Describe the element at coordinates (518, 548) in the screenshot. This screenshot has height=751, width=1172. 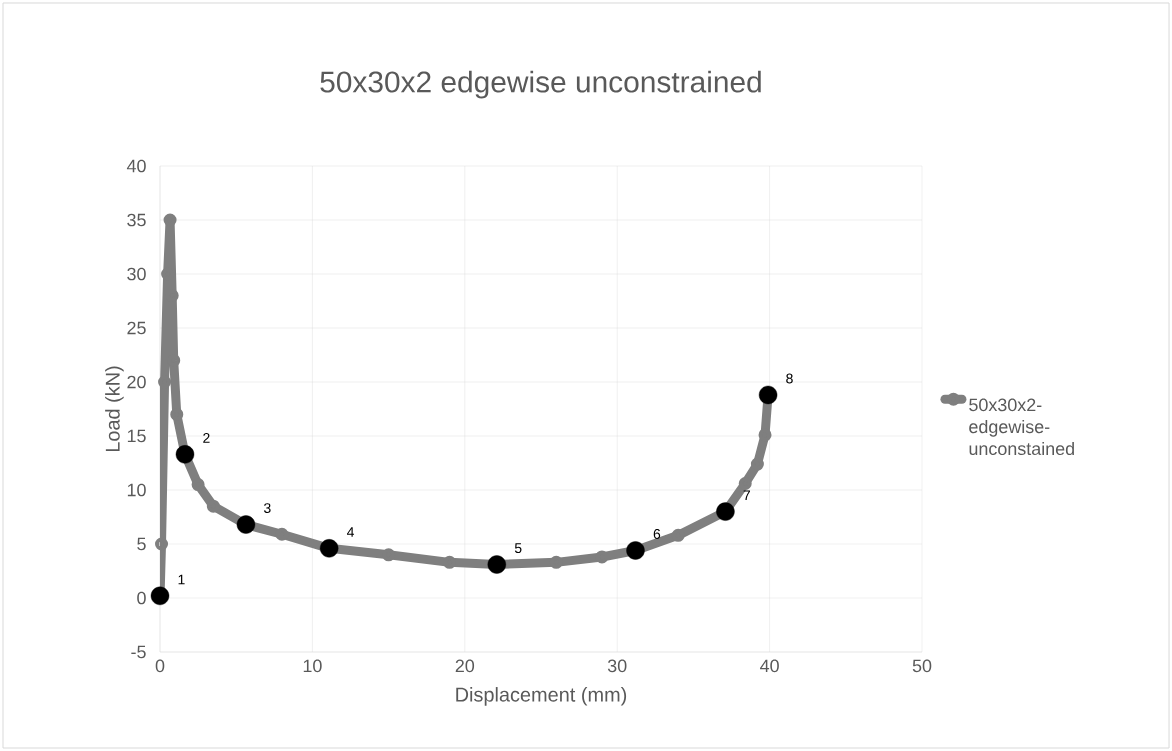
I see `annotation: 5` at that location.